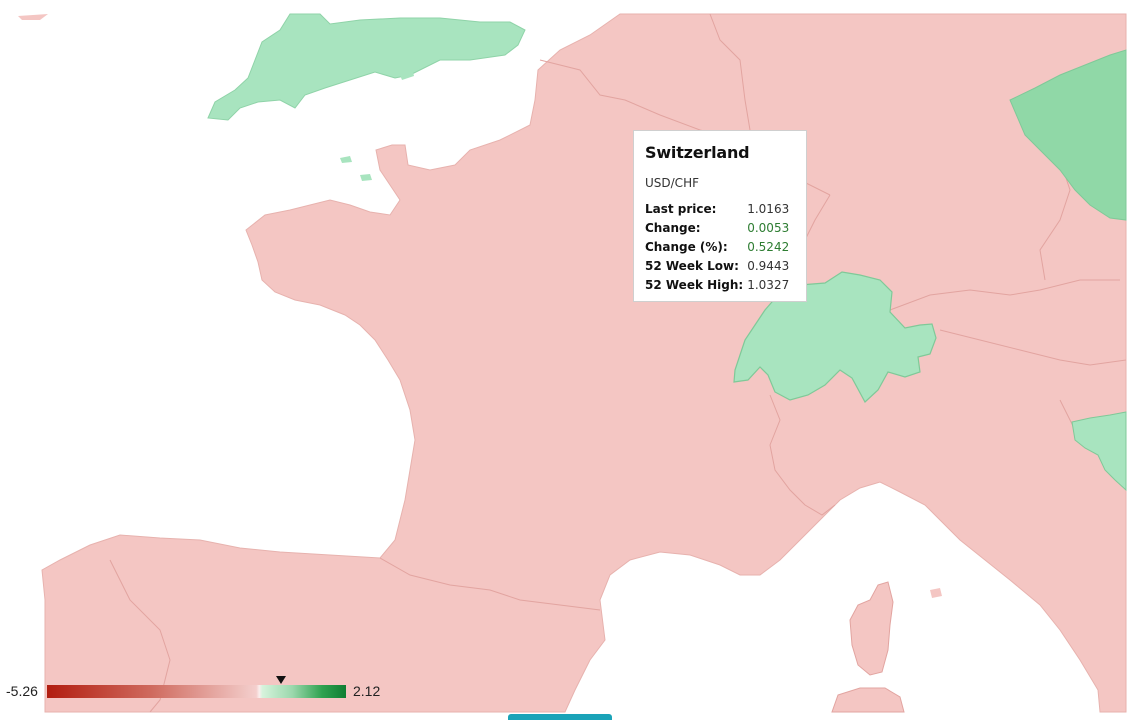 The height and width of the screenshot is (720, 1134). What do you see at coordinates (694, 284) in the screenshot?
I see `tooltip-label: 52 Week High:` at bounding box center [694, 284].